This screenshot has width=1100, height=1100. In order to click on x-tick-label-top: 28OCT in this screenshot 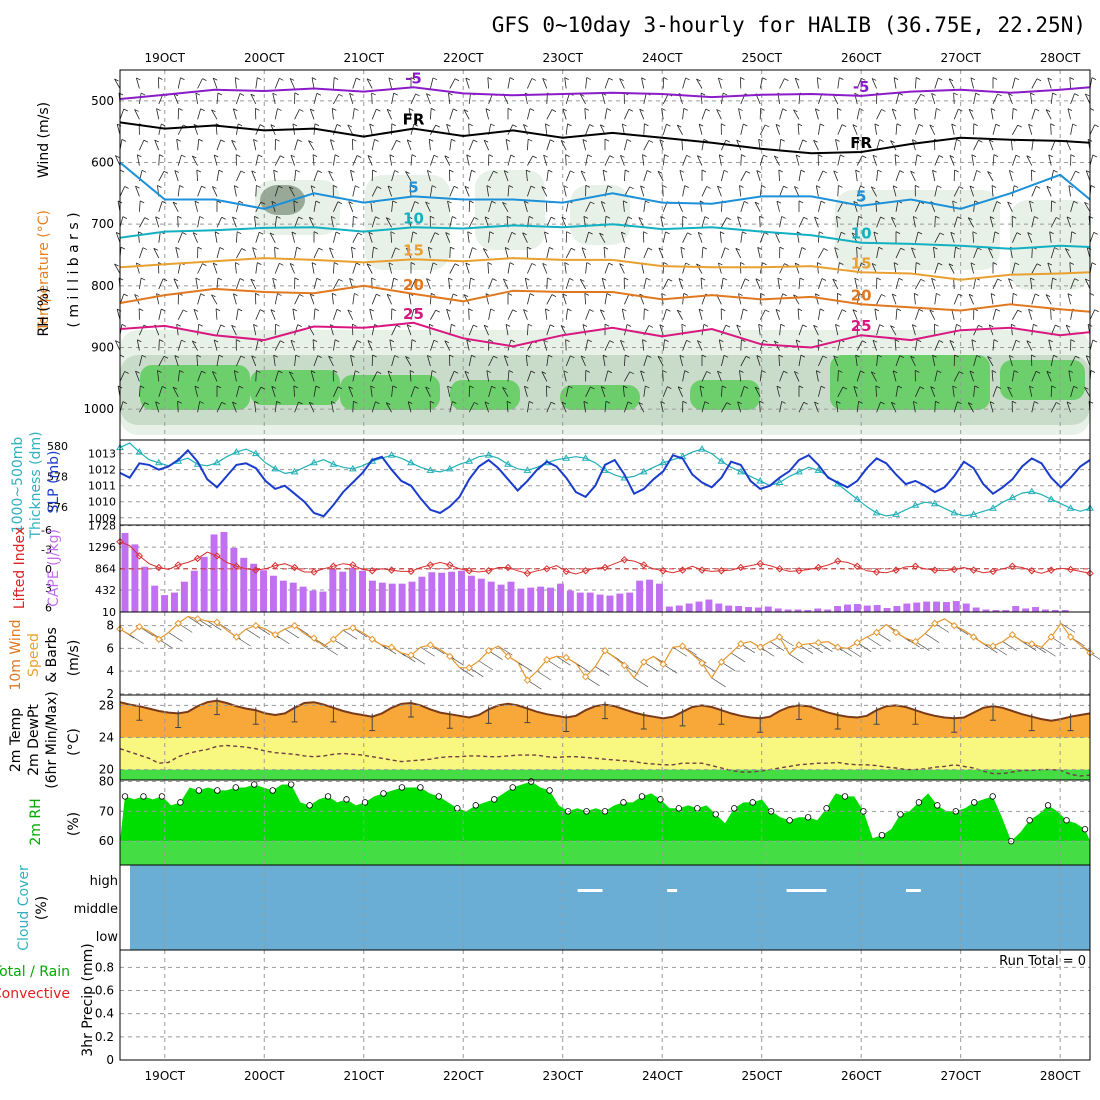, I will do `click(1060, 58)`.